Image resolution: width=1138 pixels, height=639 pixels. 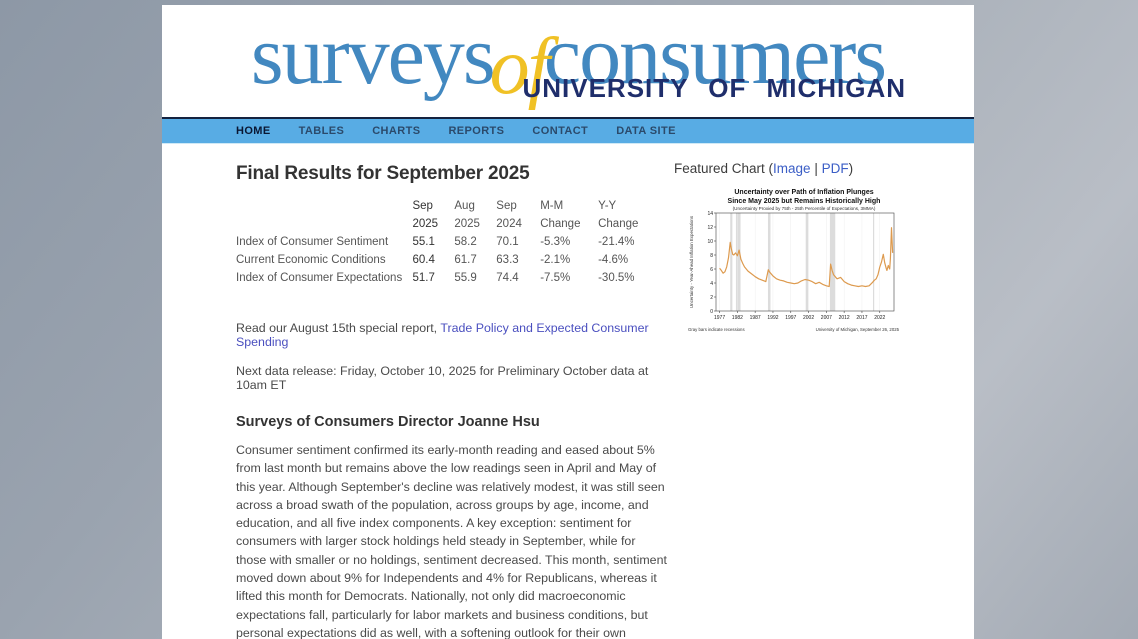 I want to click on nav-item-home: HOME, so click(x=253, y=131).